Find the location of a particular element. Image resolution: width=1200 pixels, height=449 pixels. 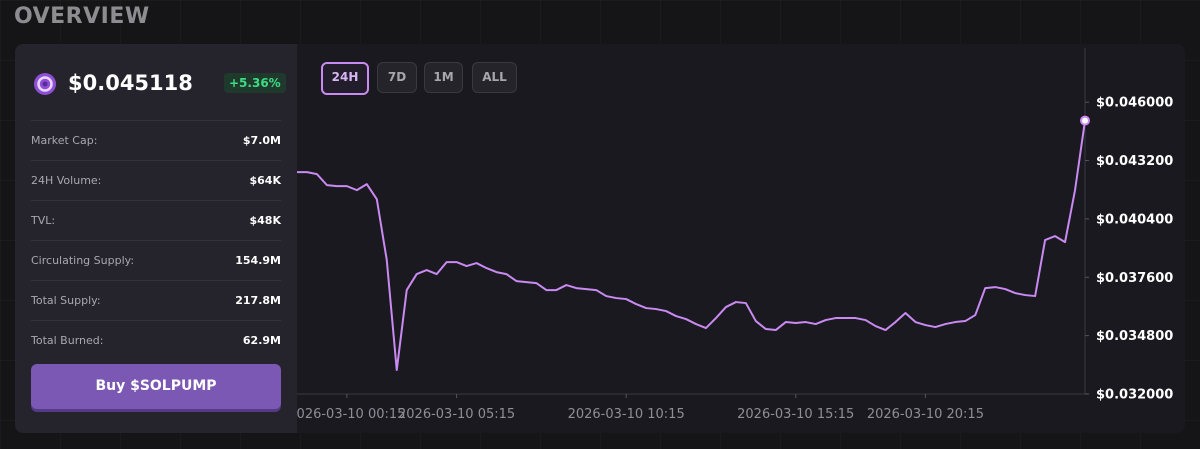

x-tick-label: 2026-03-10 15:15 is located at coordinates (795, 414).